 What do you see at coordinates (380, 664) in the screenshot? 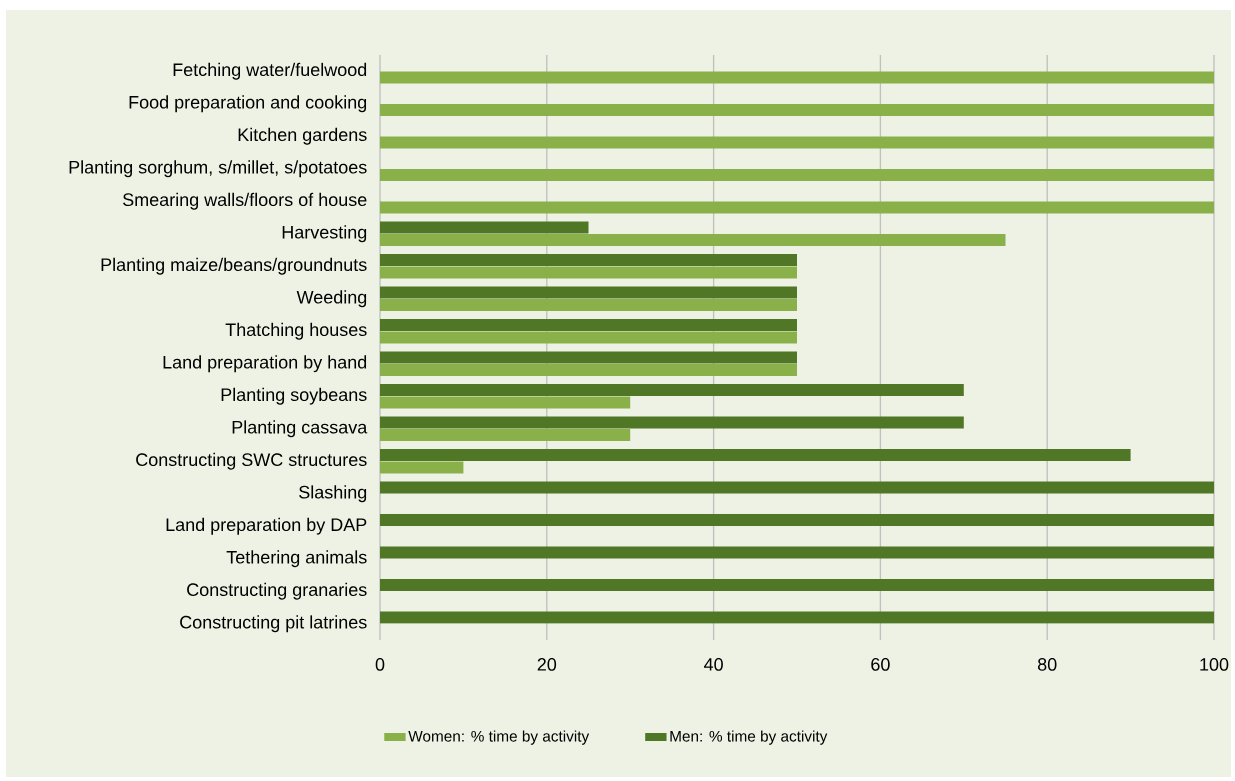
I see `x-tick-label: 0` at bounding box center [380, 664].